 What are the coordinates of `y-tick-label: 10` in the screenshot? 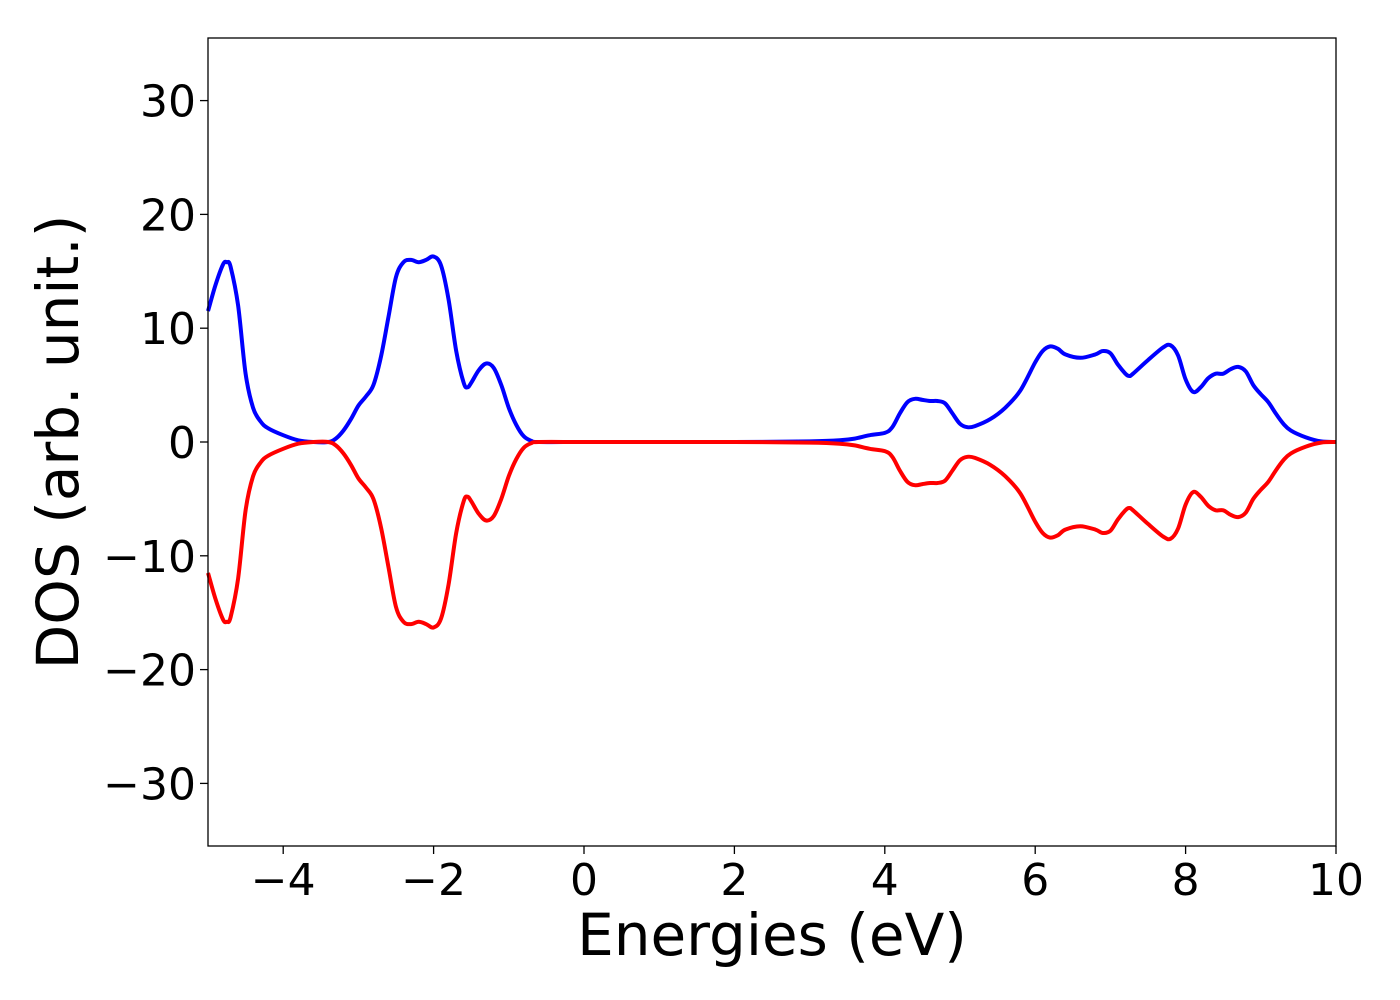 It's located at (168, 329).